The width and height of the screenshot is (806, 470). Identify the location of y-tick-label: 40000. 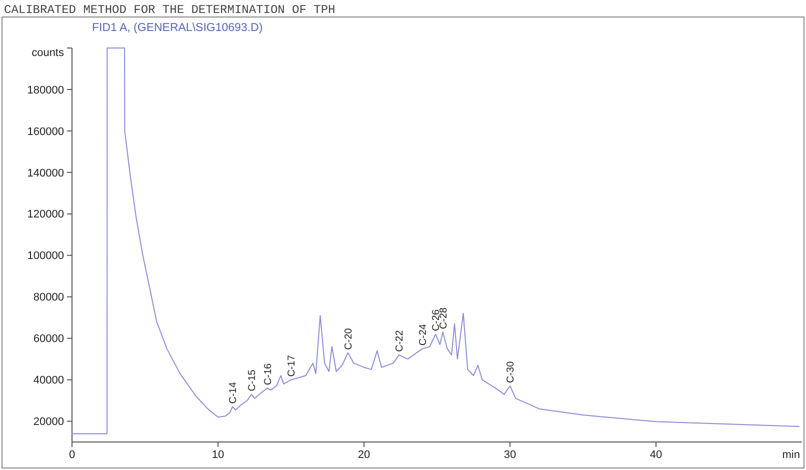
(48, 380).